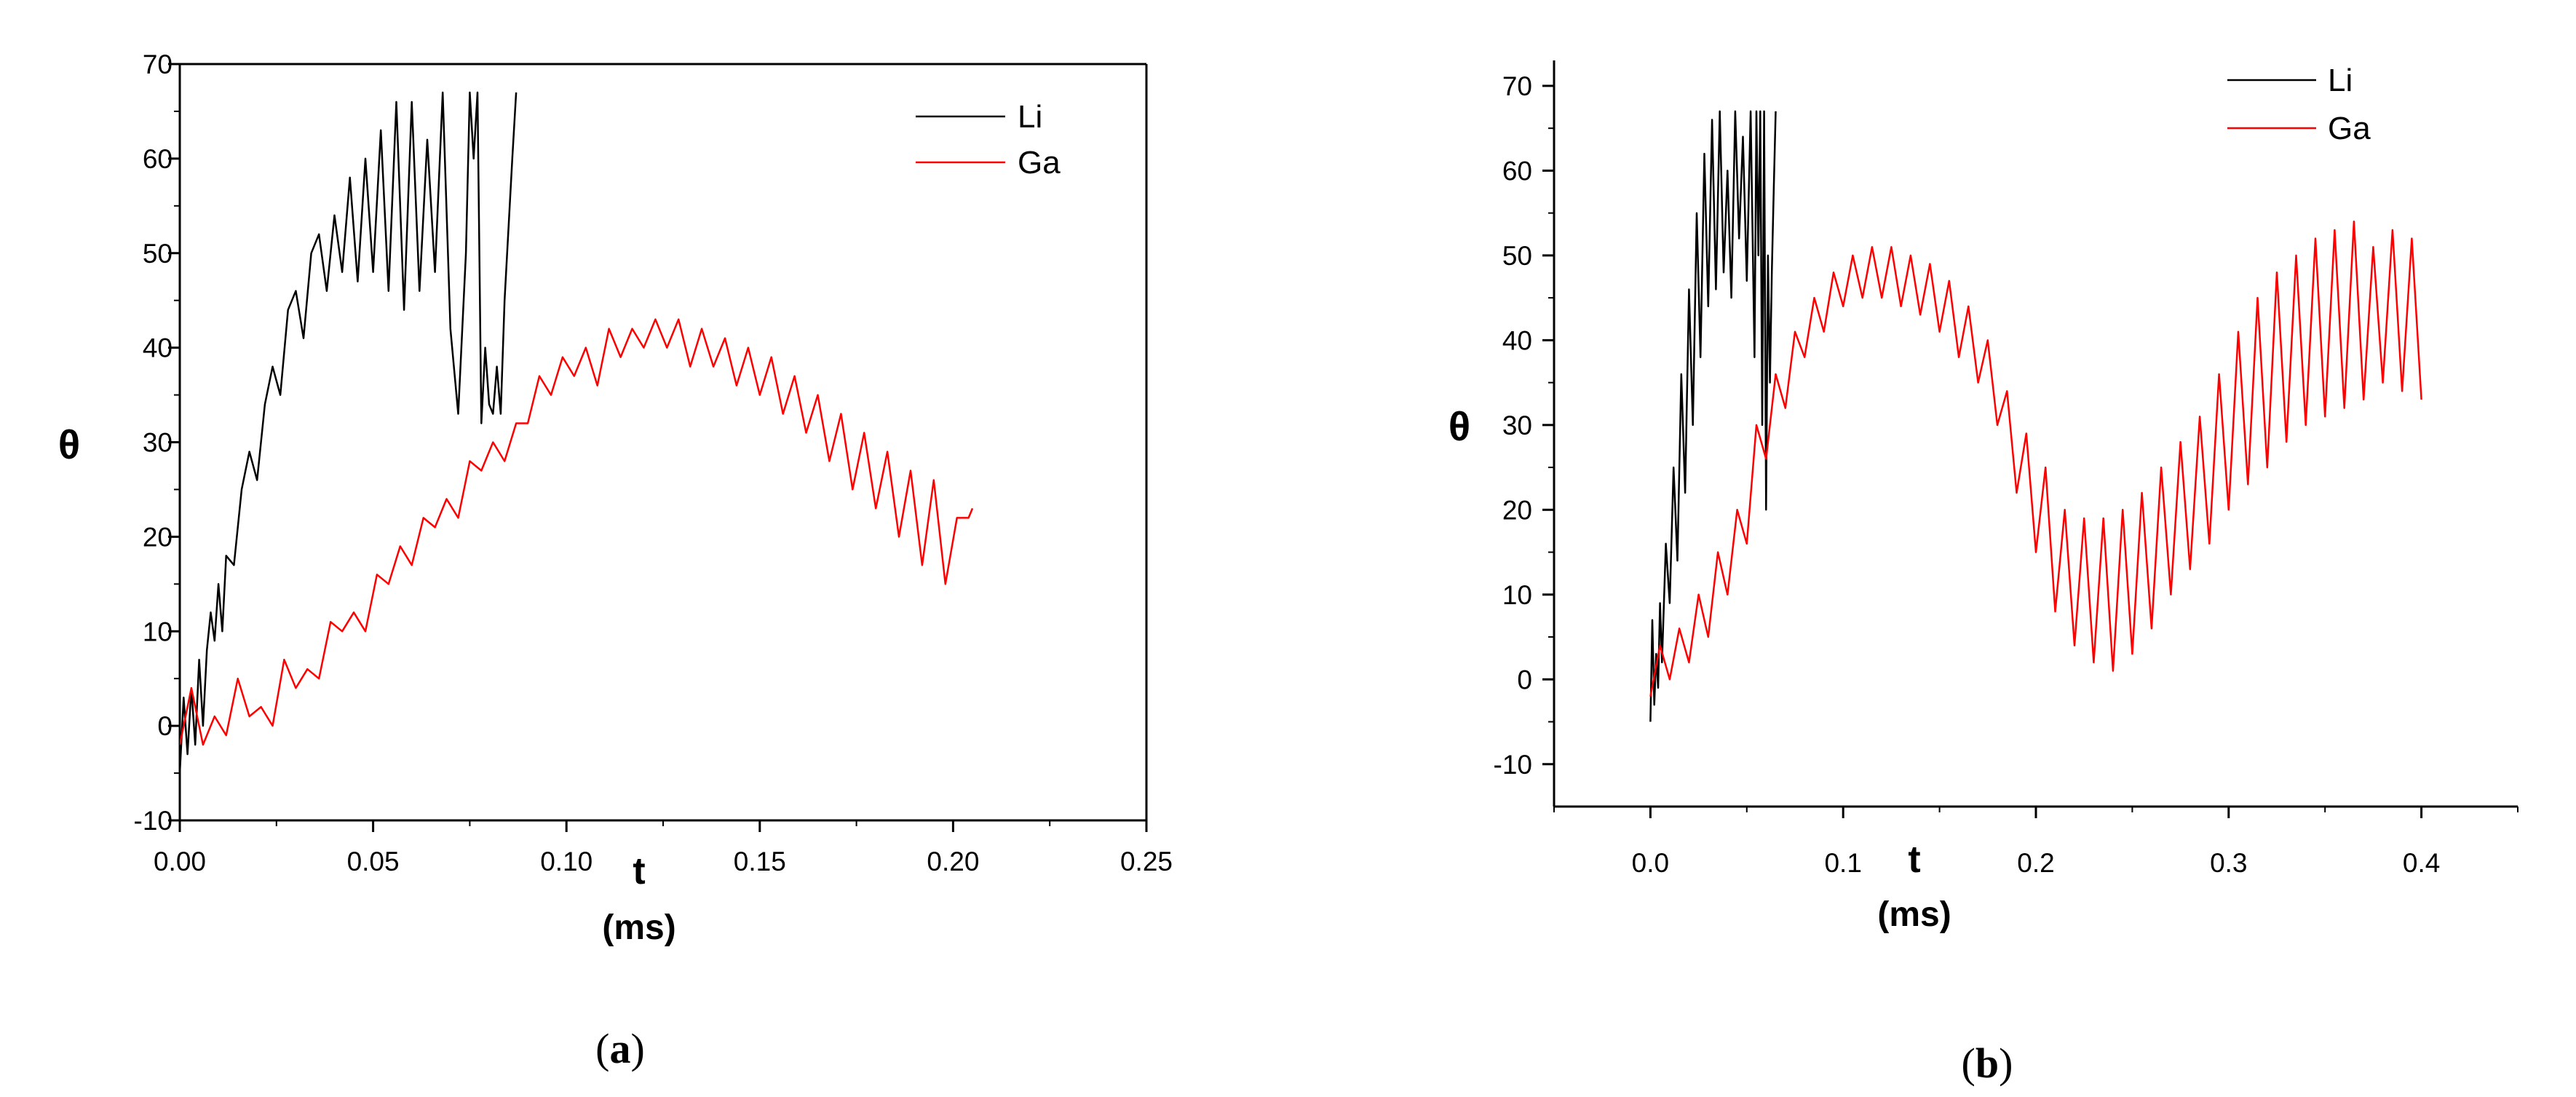  What do you see at coordinates (1842, 863) in the screenshot?
I see `x-tick-label: 0.1` at bounding box center [1842, 863].